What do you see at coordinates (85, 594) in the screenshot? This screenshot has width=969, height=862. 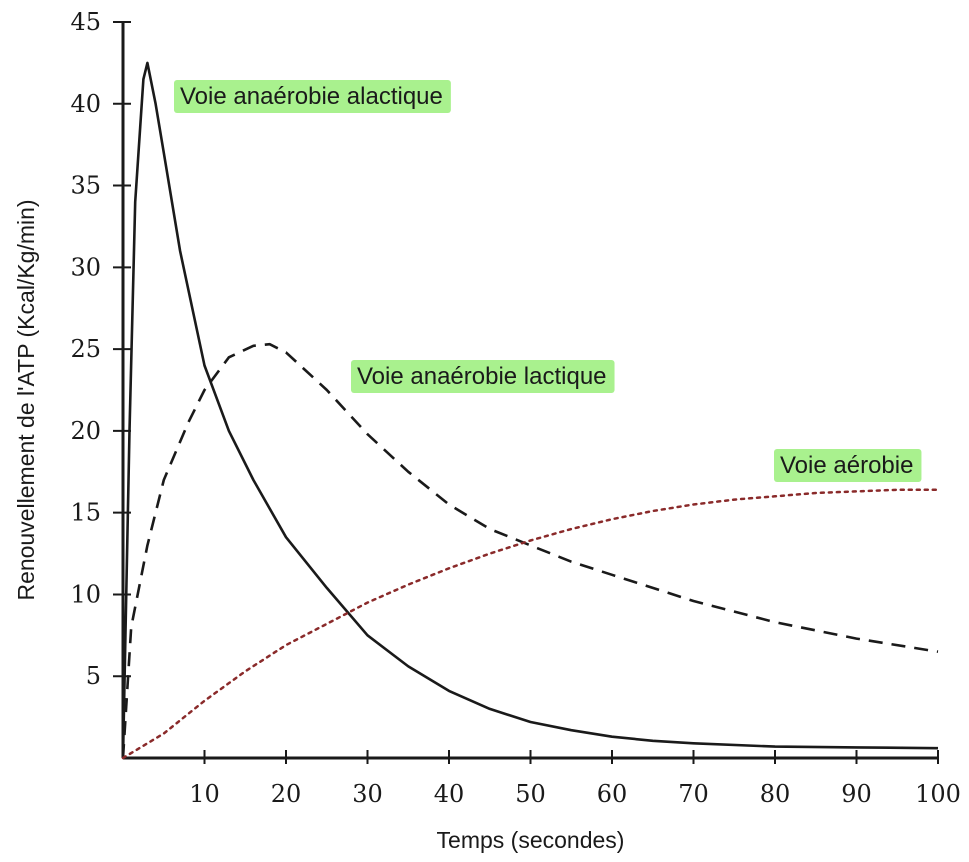 I see `y-tick-label: 10` at bounding box center [85, 594].